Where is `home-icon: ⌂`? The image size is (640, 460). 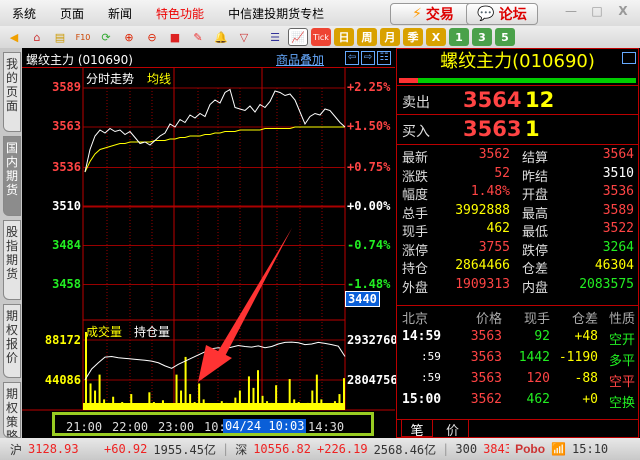
home-icon: ⌂ is located at coordinates (37, 37).